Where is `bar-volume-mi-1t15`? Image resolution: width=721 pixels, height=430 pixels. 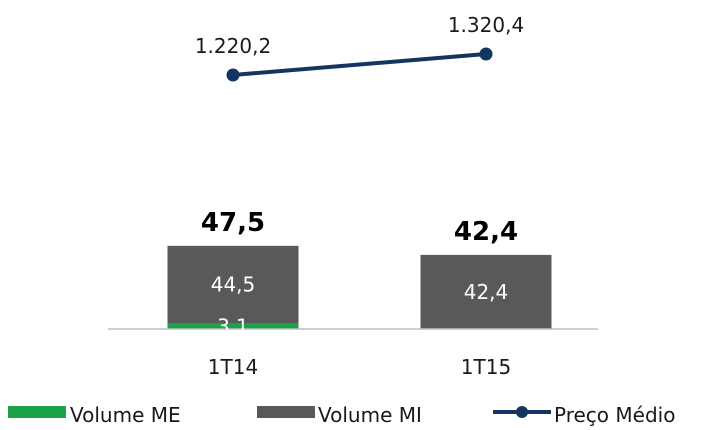
bar-volume-mi-1t15 is located at coordinates (486, 291).